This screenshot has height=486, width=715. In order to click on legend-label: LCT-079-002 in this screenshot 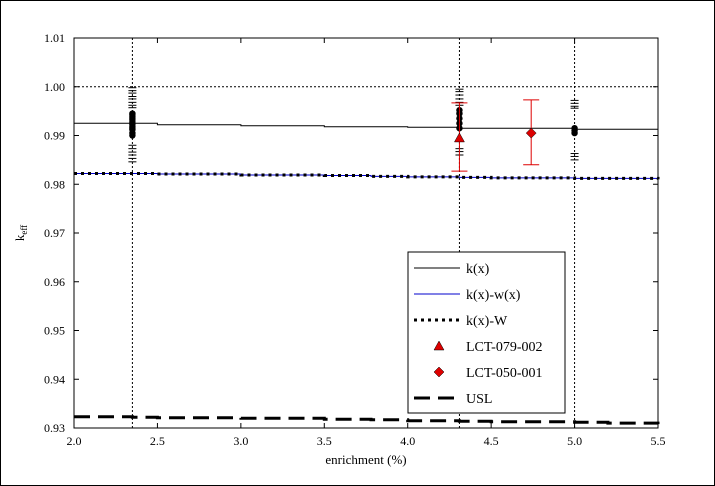, I will do `click(504, 347)`.